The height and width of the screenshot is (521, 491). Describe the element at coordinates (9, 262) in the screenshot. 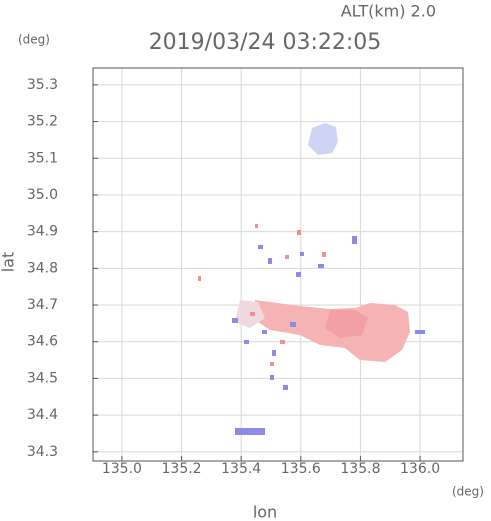

I see `y-axis-label: lat` at that location.